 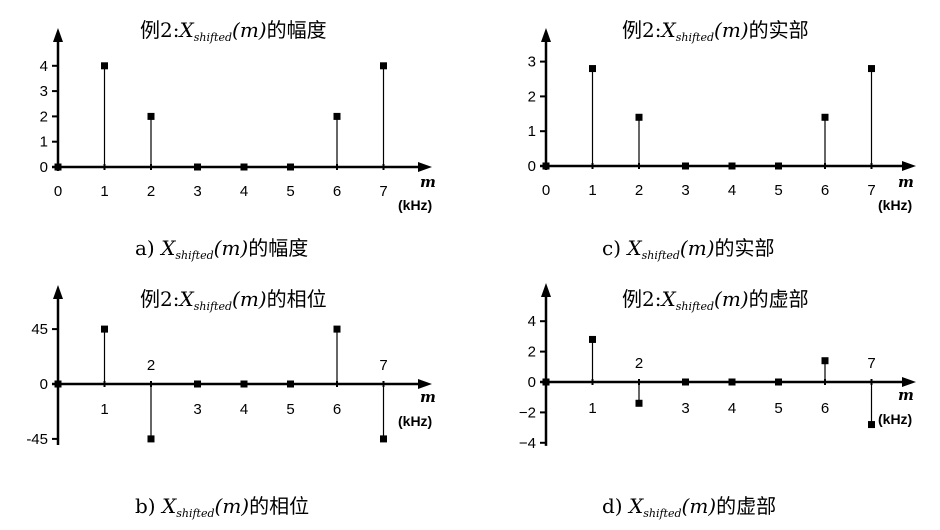 What do you see at coordinates (527, 412) in the screenshot?
I see `y-tick-label: −2` at bounding box center [527, 412].